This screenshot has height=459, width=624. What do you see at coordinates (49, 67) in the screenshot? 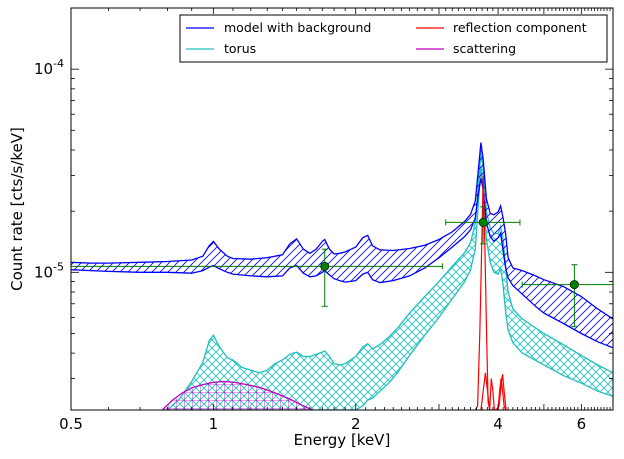
I see `y-tick-label: 10⁻⁴` at bounding box center [49, 67].